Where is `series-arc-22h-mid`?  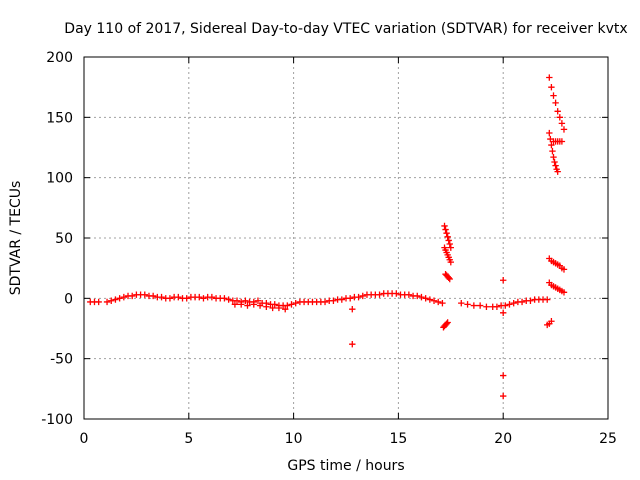 series-arc-22h-mid is located at coordinates (553, 152).